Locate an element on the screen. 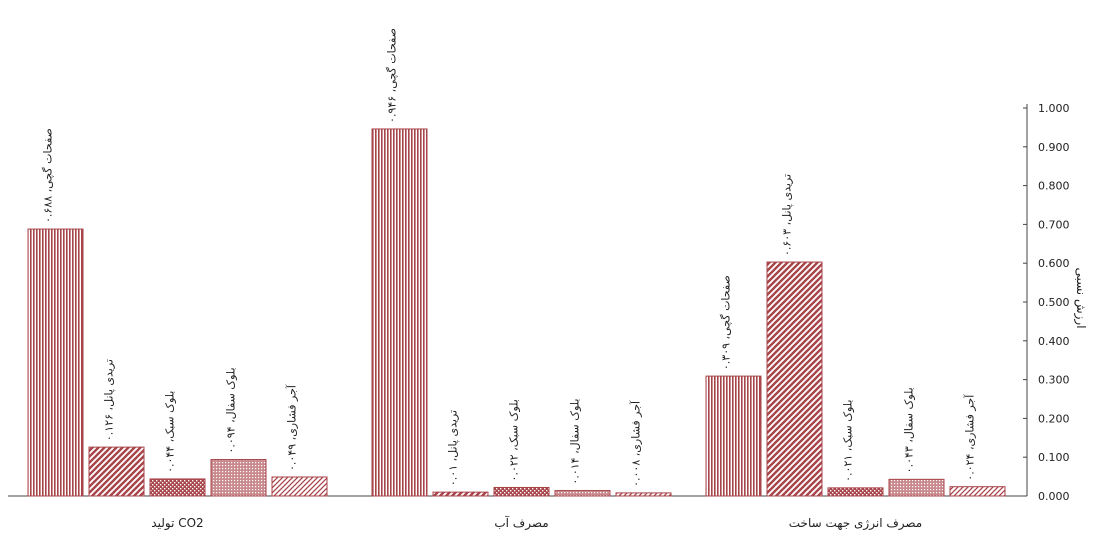 This screenshot has height=536, width=1094. data-label: آجر فشاری، ۰.۰۰۸ is located at coordinates (636, 443).